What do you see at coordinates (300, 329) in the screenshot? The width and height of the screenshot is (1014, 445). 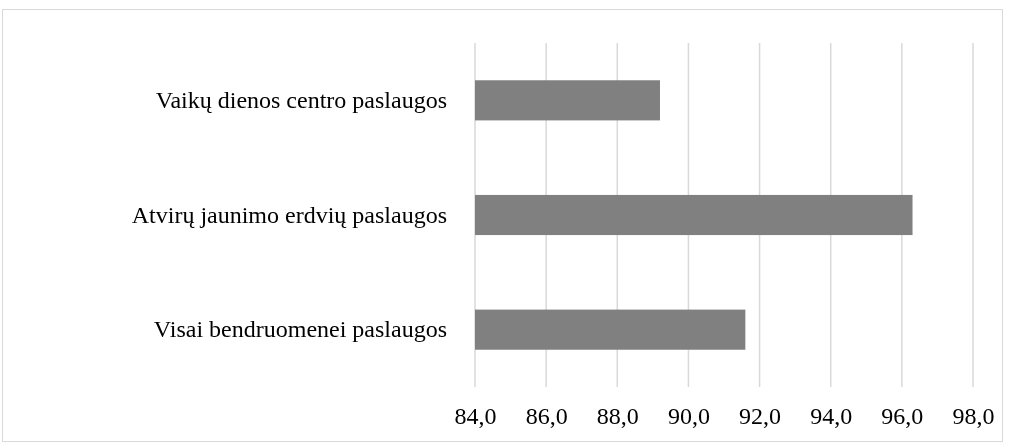 I see `y-tick-label: Visai bendruomenei paslaugos` at bounding box center [300, 329].